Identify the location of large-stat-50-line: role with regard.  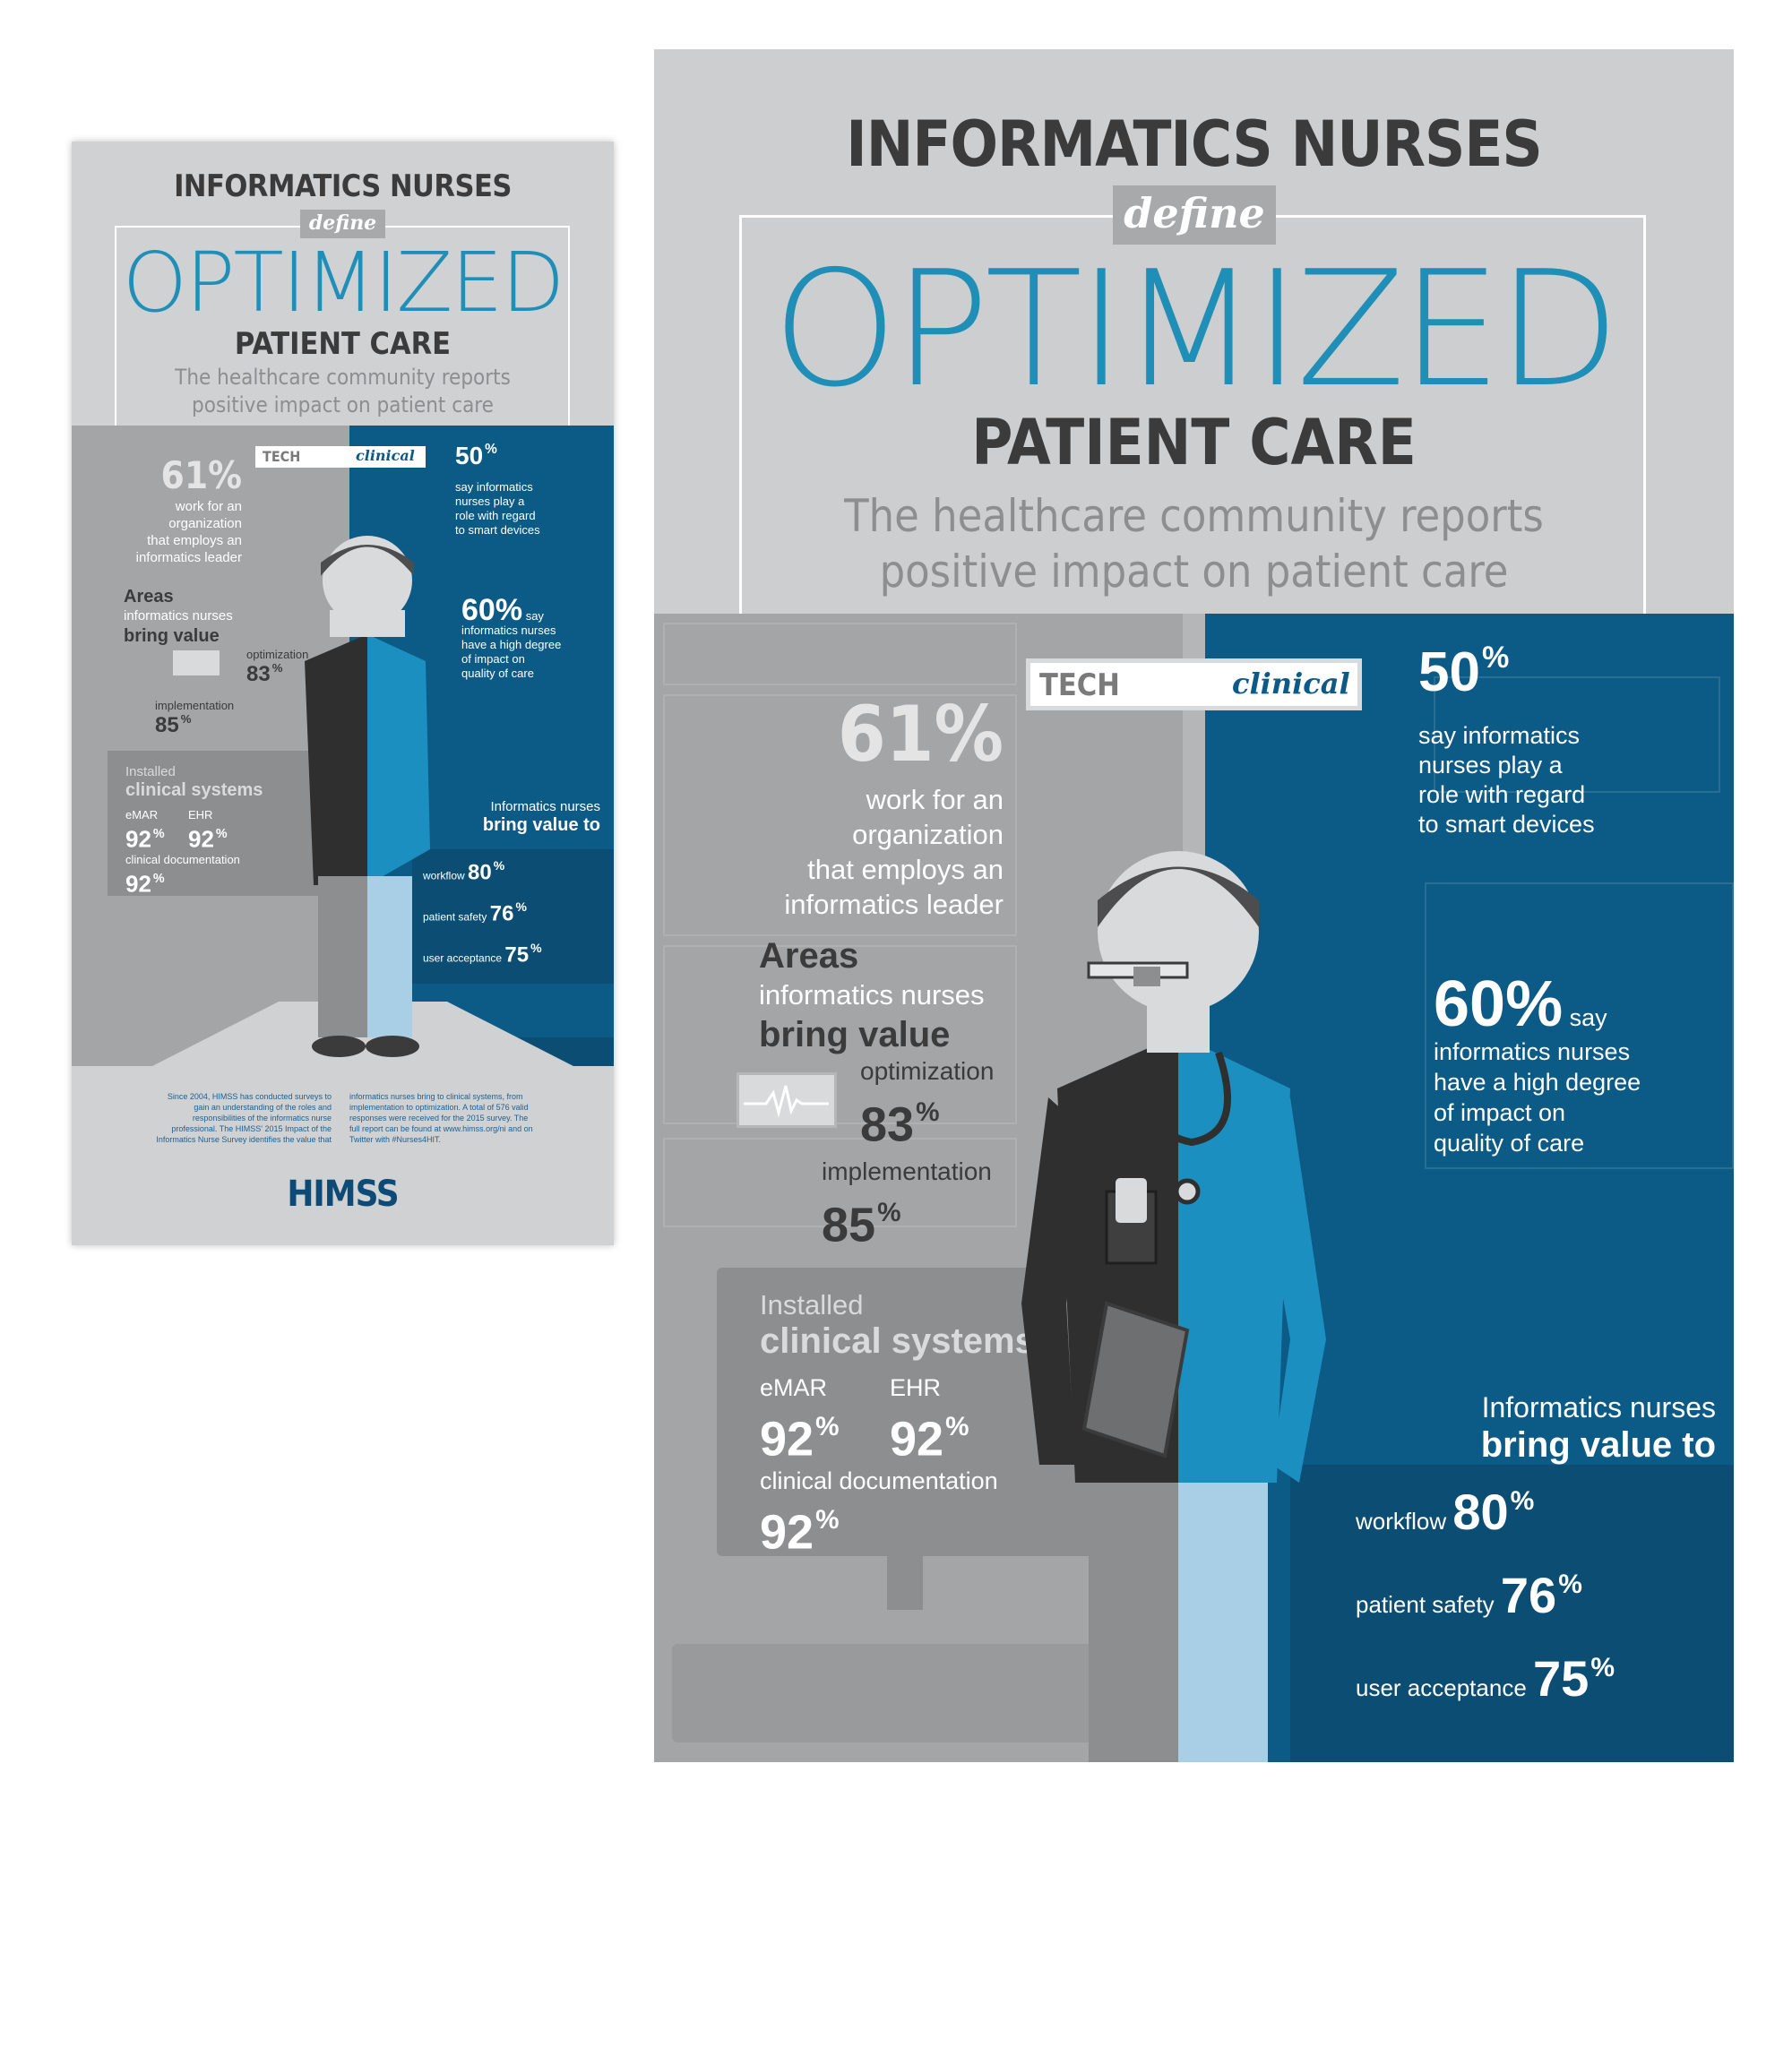
(1502, 794).